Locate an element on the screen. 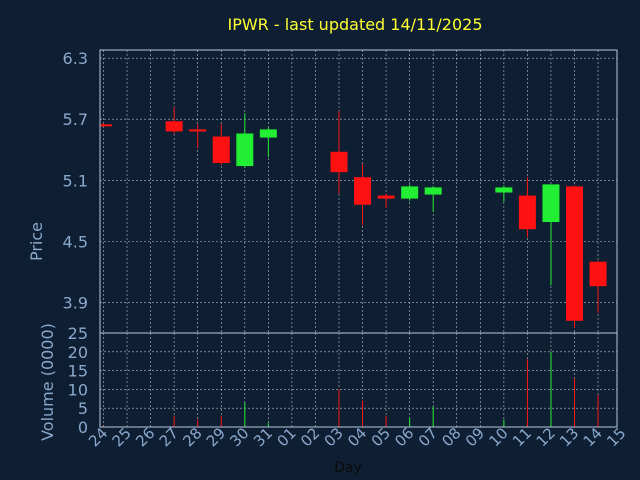 This screenshot has height=480, width=640. volume-y-tick-label: 20 is located at coordinates (78, 352).